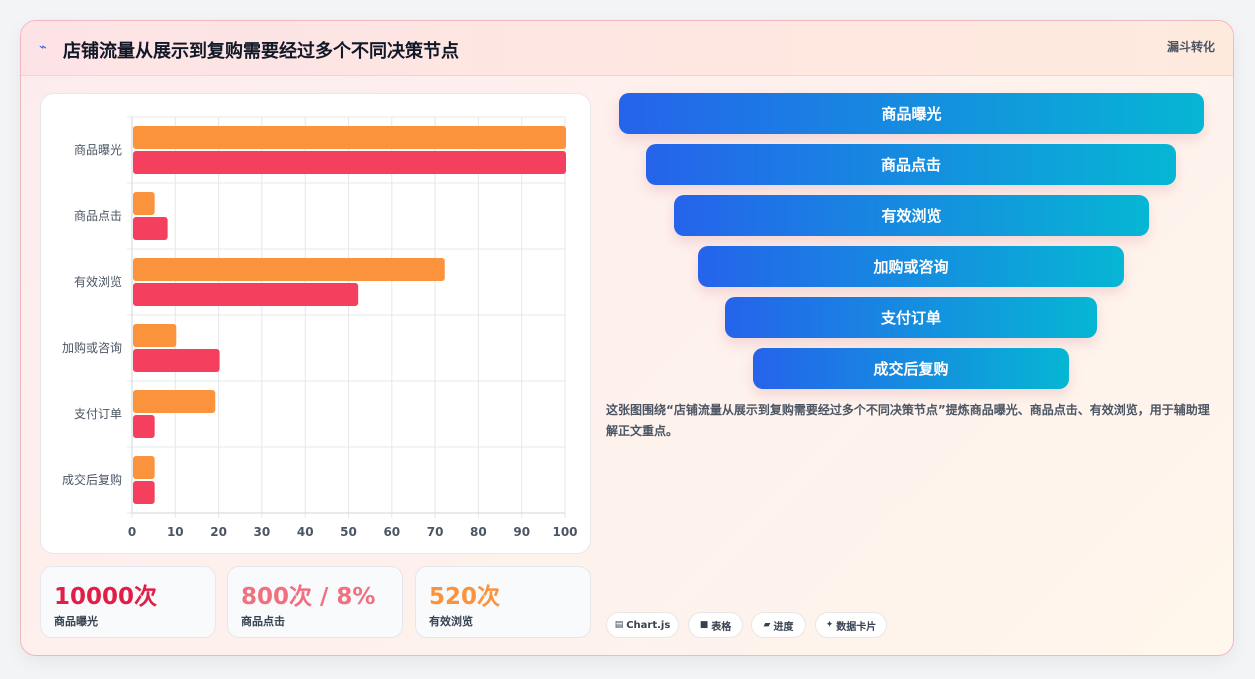  What do you see at coordinates (911, 317) in the screenshot?
I see `funnel-stage-5: 支付订单` at bounding box center [911, 317].